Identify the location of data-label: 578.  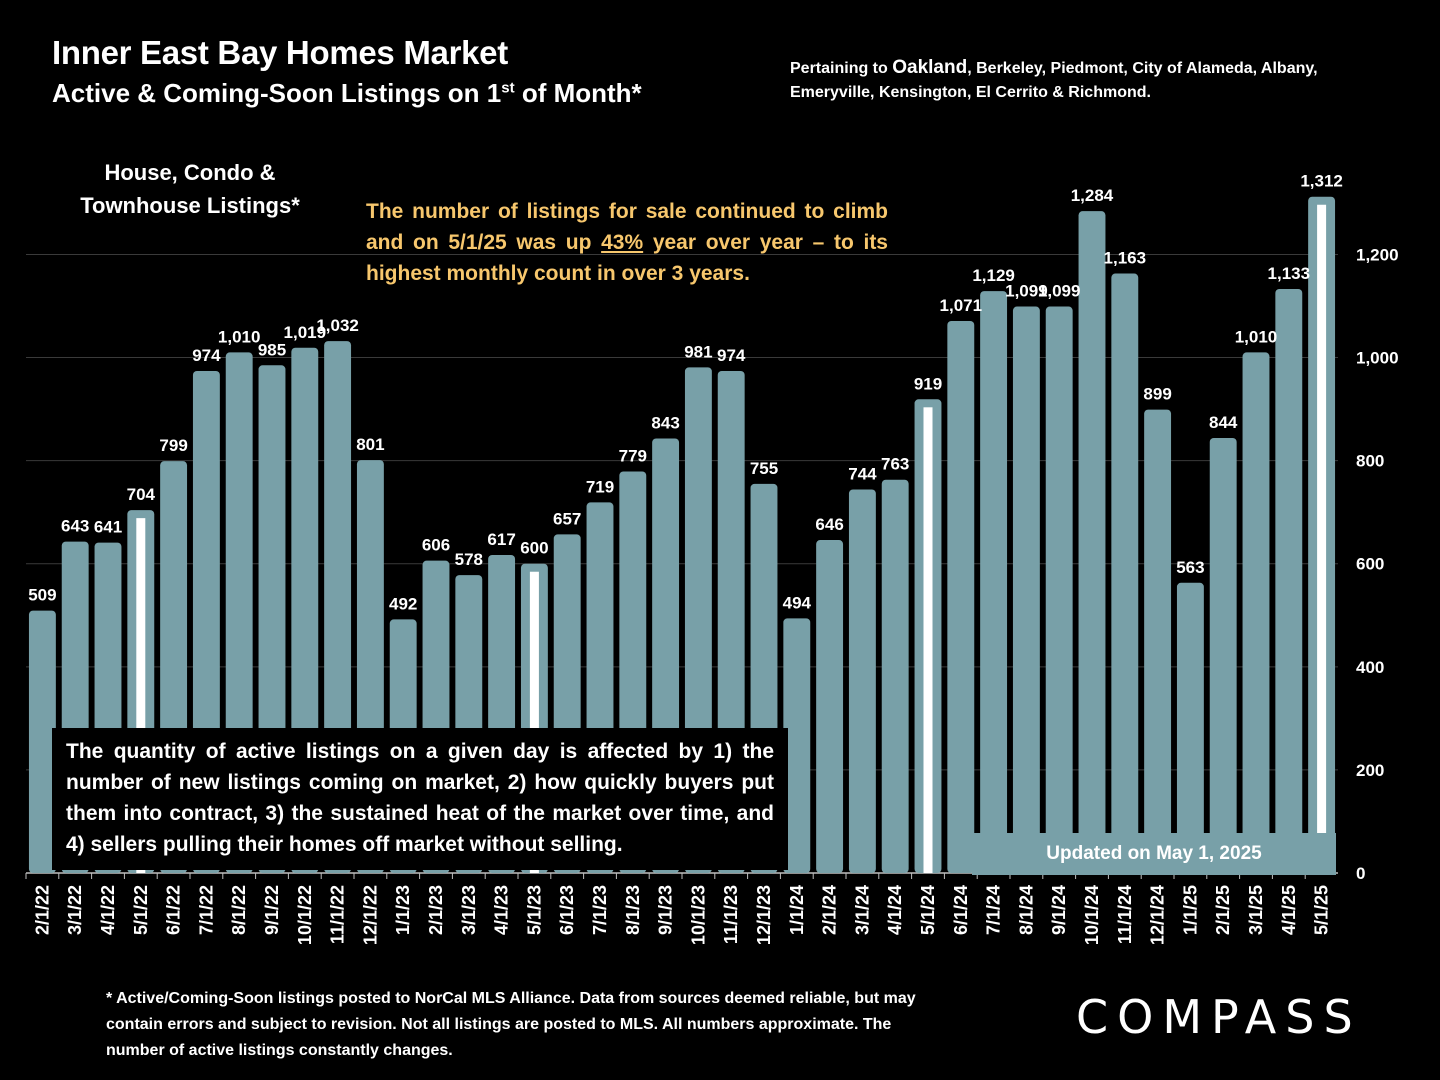
(469, 559).